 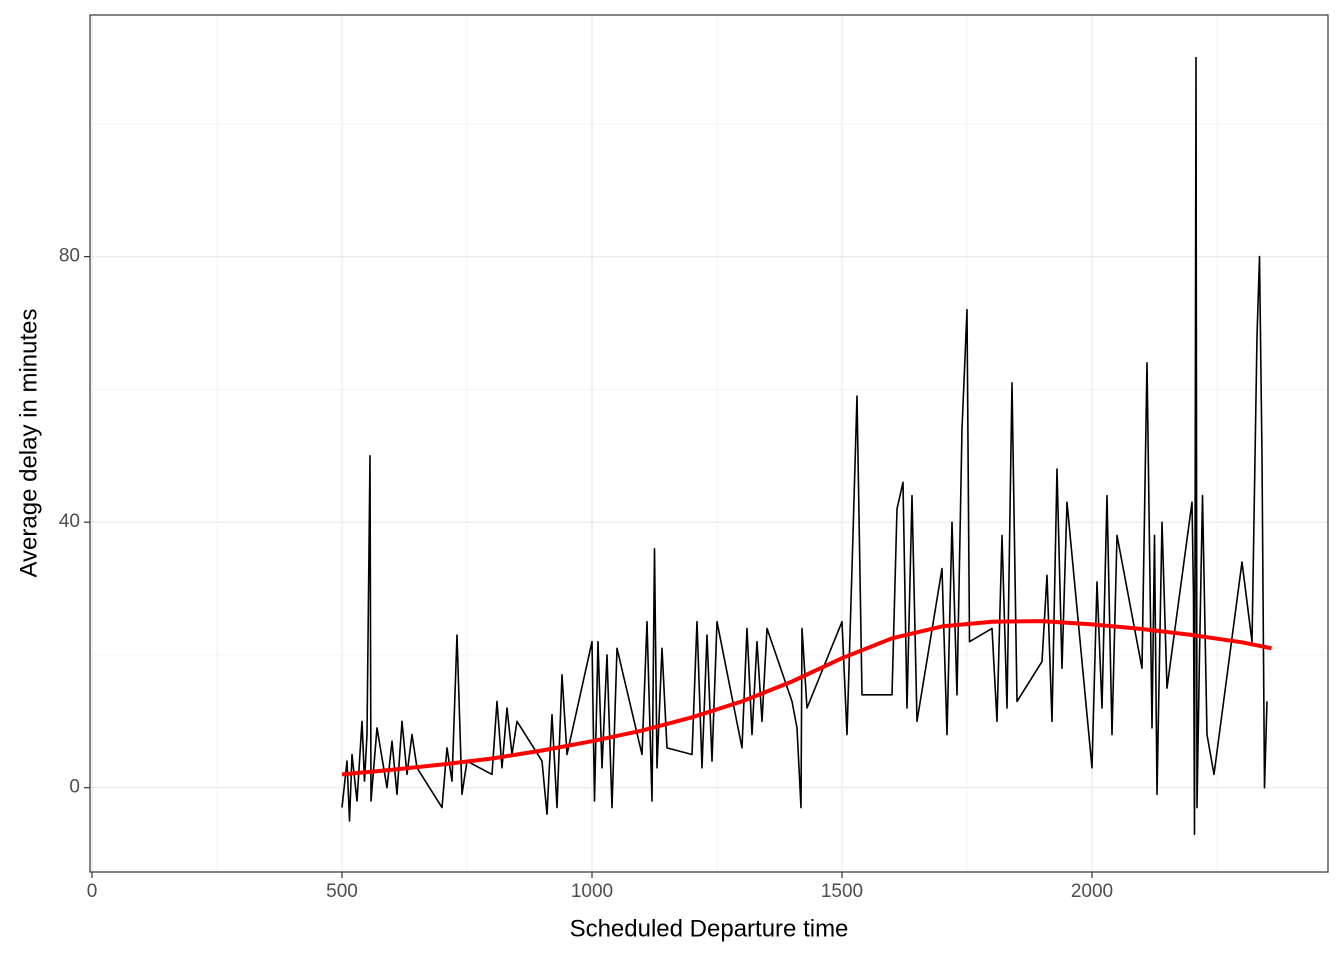 What do you see at coordinates (69, 256) in the screenshot?
I see `y-tick-label: 80` at bounding box center [69, 256].